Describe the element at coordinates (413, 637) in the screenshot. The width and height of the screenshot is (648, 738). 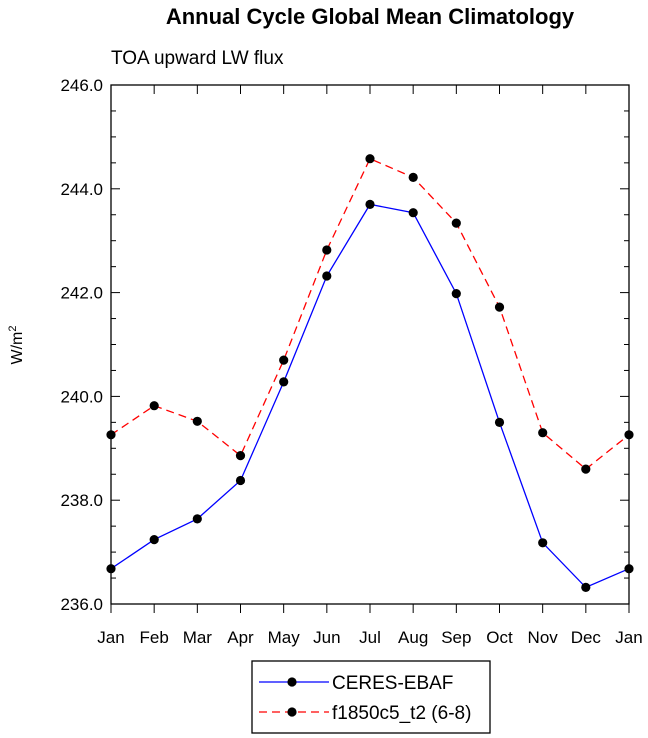
I see `x-tick-label: Aug` at that location.